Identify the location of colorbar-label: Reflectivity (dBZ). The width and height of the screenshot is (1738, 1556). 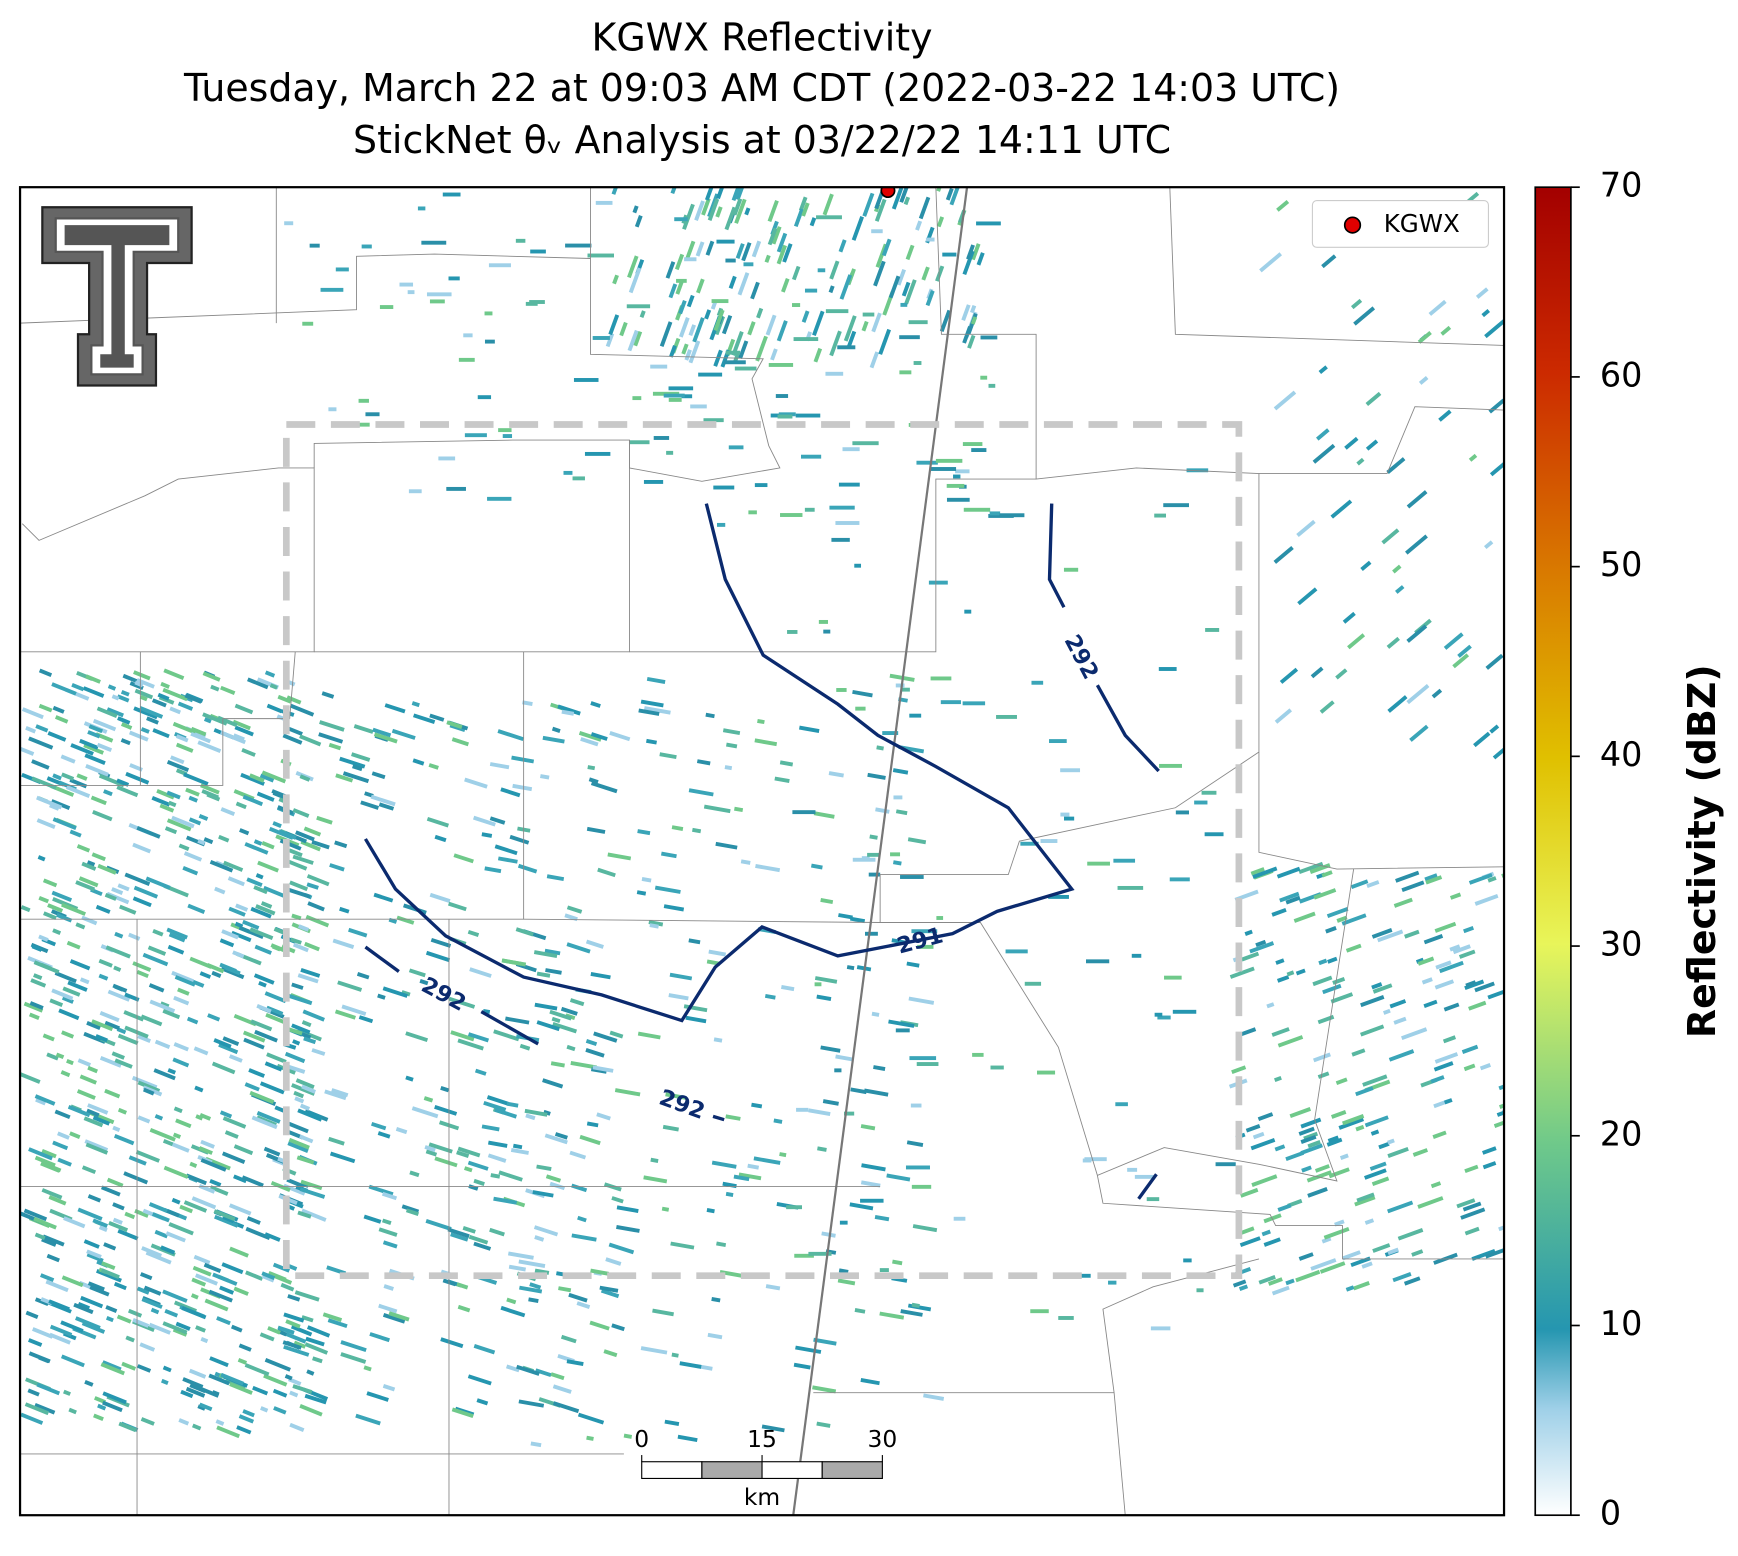
(1702, 851).